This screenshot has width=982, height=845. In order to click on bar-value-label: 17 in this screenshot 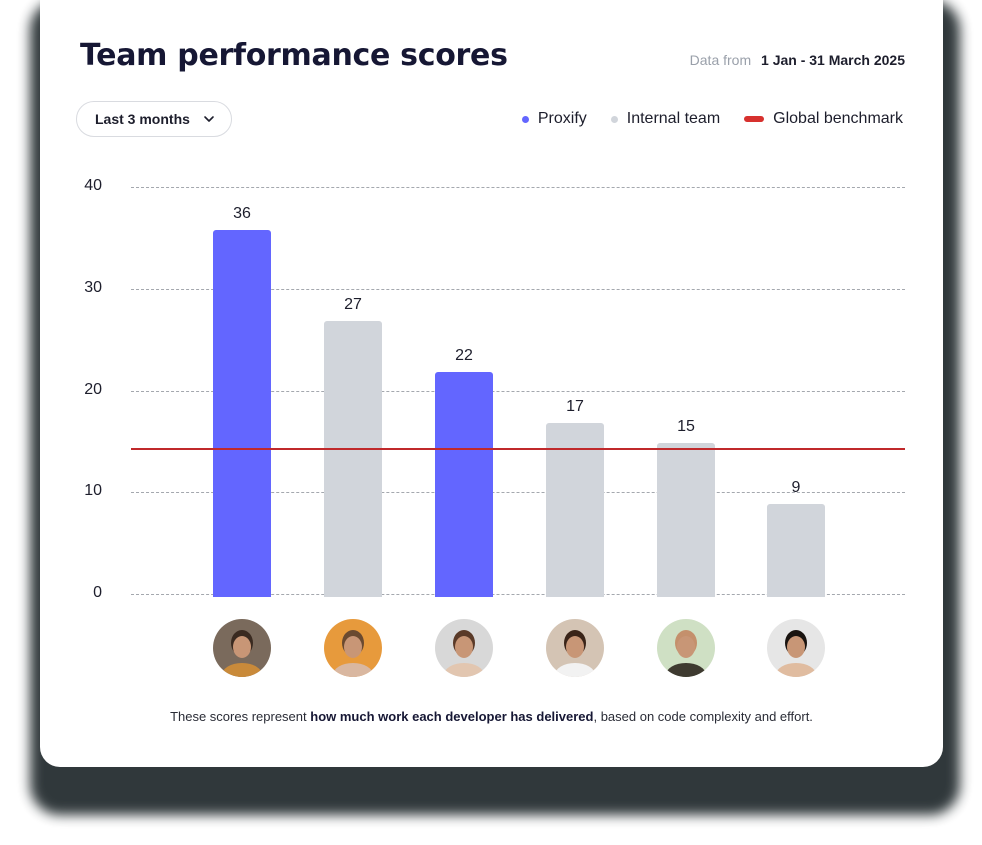, I will do `click(575, 407)`.